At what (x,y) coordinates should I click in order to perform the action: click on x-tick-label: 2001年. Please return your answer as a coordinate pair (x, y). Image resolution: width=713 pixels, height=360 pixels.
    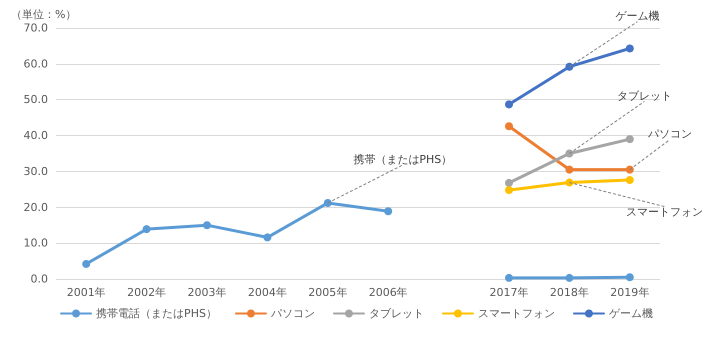
    Looking at the image, I should click on (86, 292).